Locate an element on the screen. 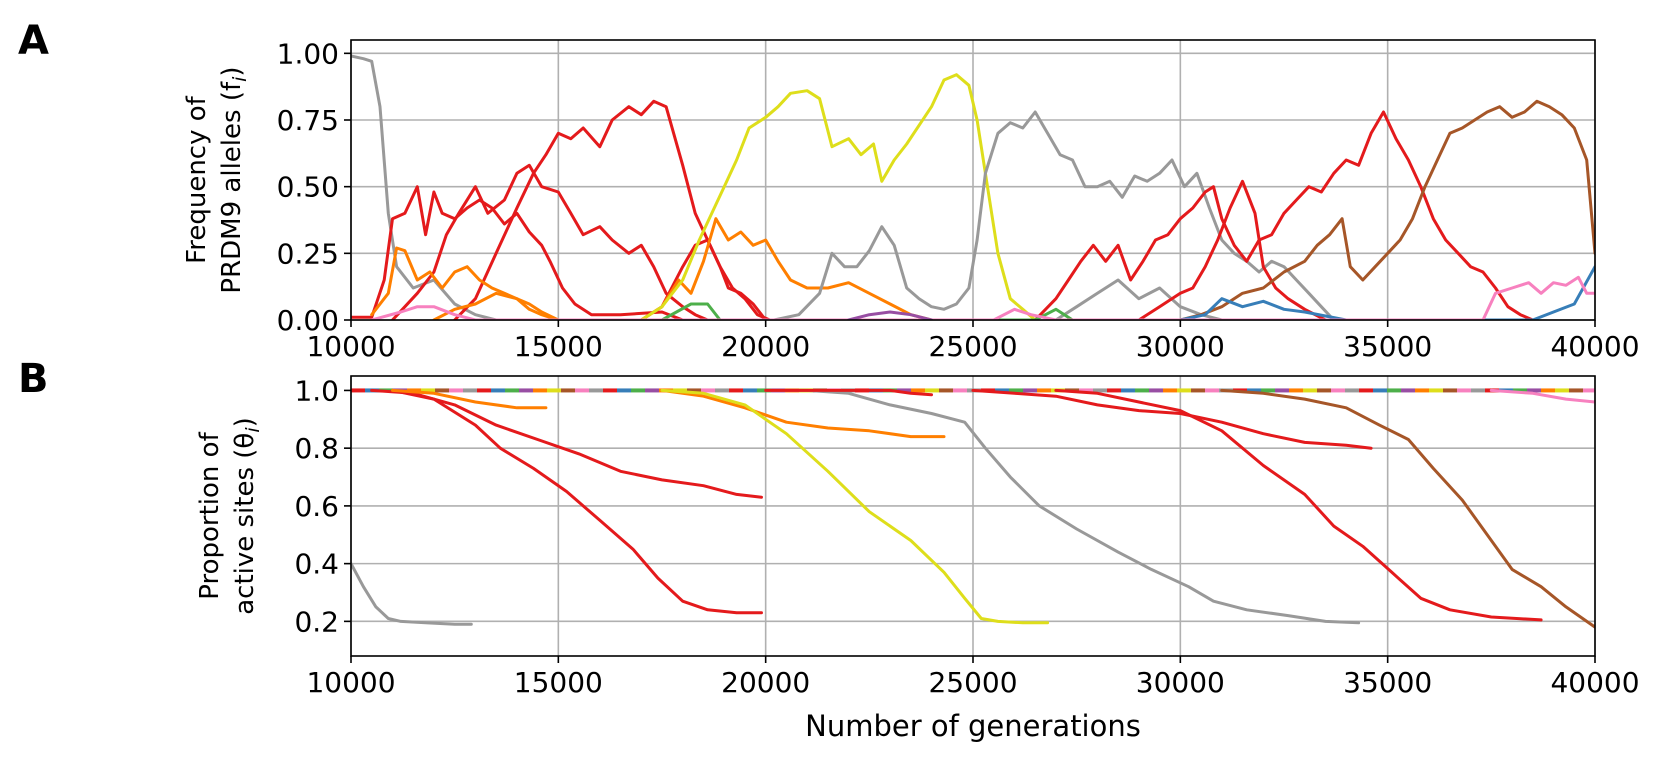 The width and height of the screenshot is (1663, 772). y-tick-label: 0.00 is located at coordinates (308, 320).